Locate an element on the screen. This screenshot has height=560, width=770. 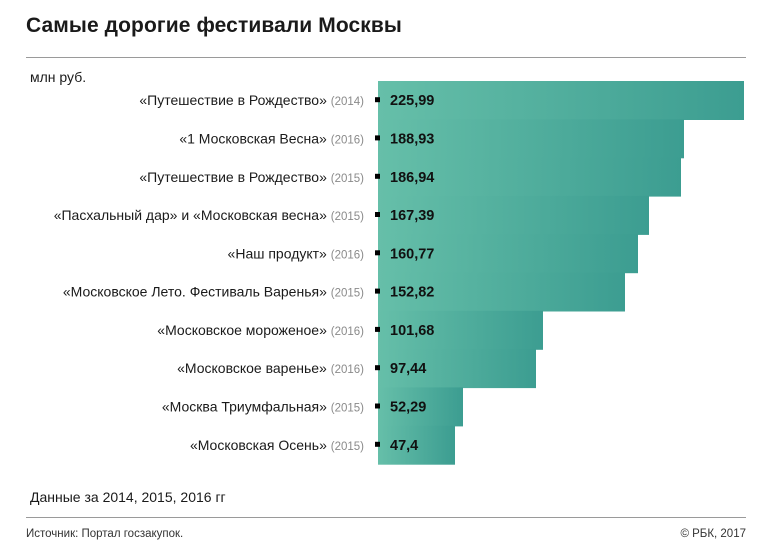
title-divider is located at coordinates (386, 57).